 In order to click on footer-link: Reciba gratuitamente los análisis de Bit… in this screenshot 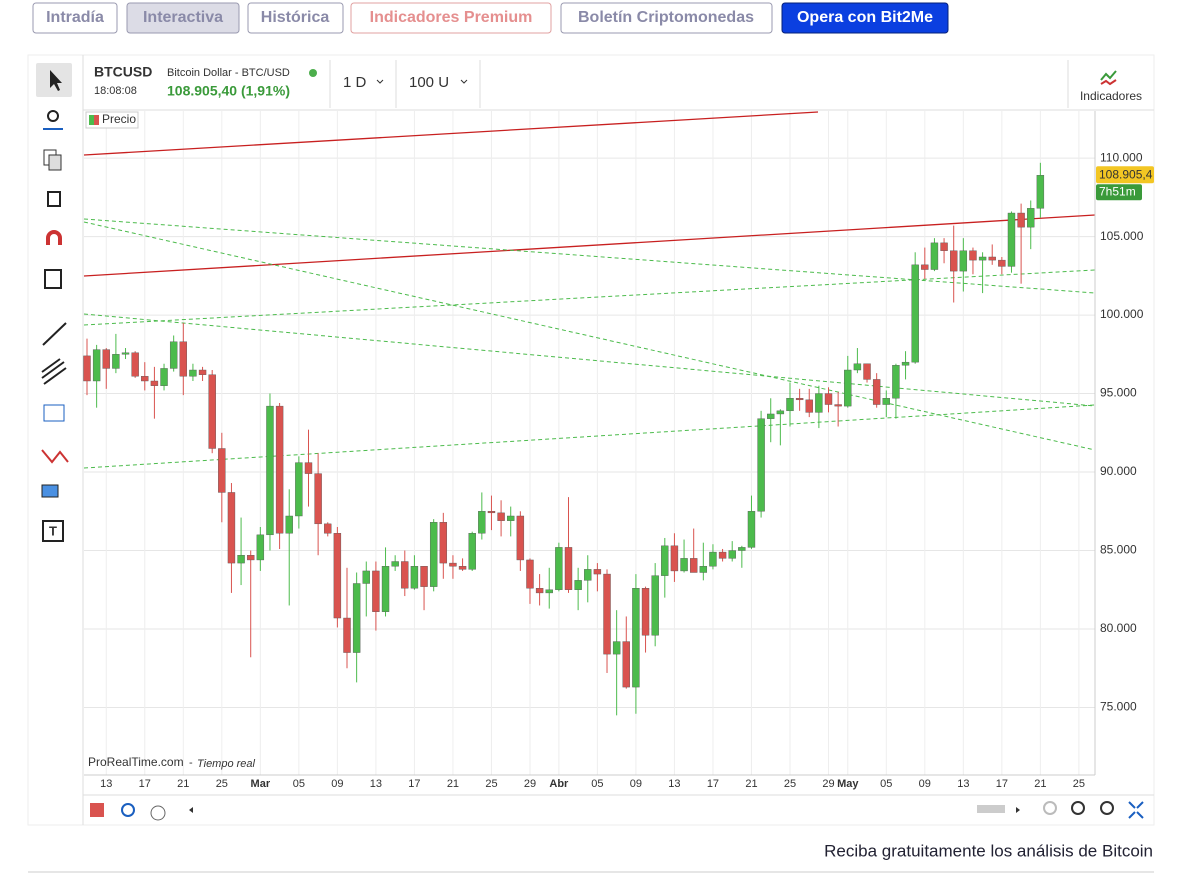, I will do `click(988, 850)`.